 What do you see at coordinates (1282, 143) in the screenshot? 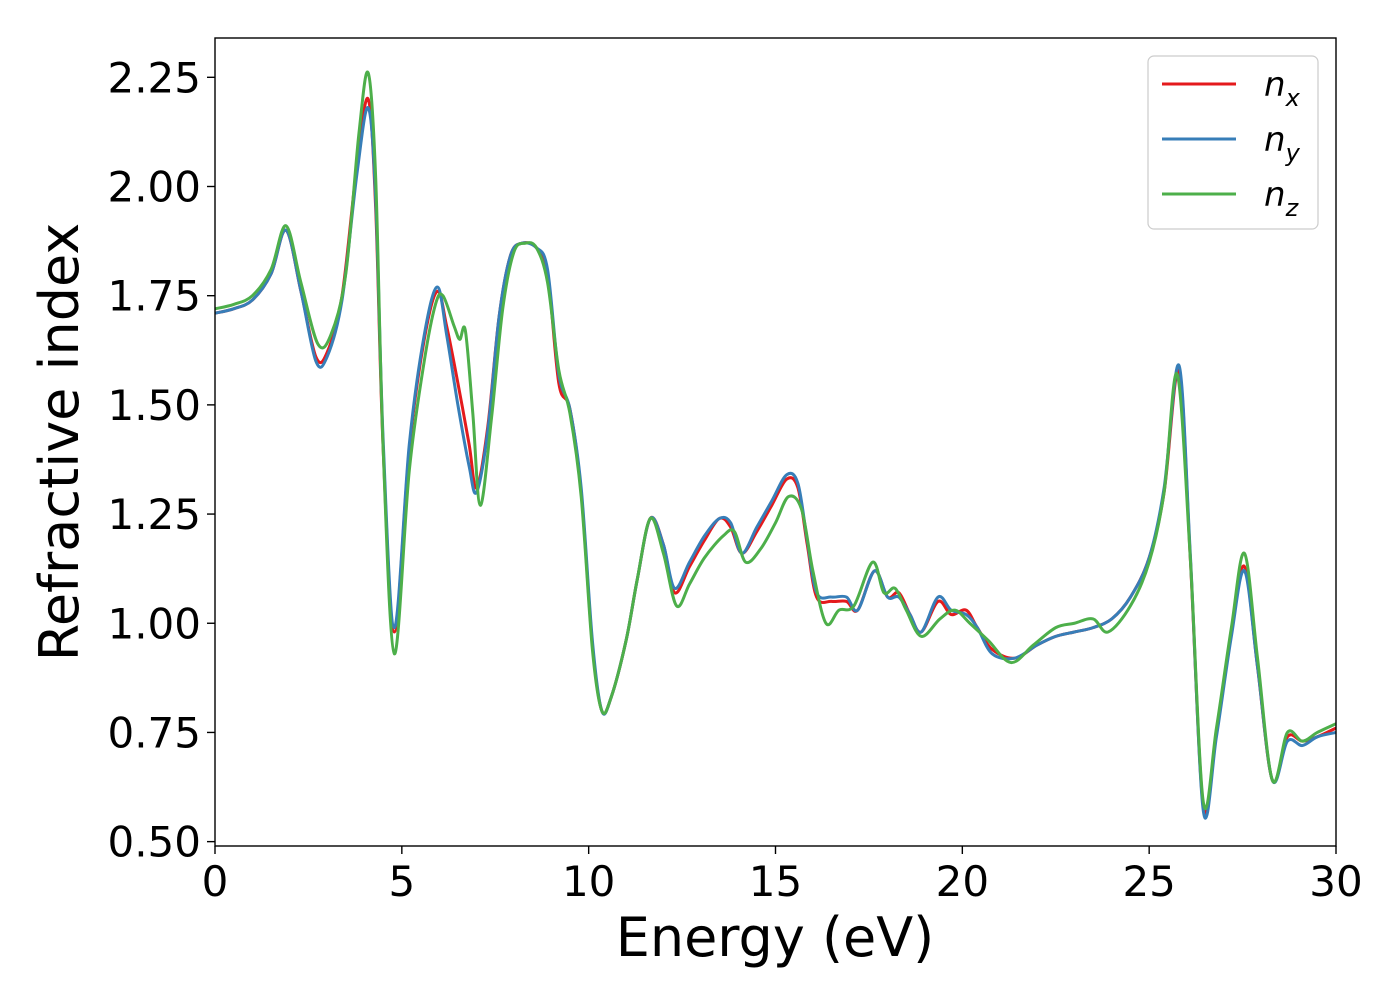
I see `legend-label-y: ny` at bounding box center [1282, 143].